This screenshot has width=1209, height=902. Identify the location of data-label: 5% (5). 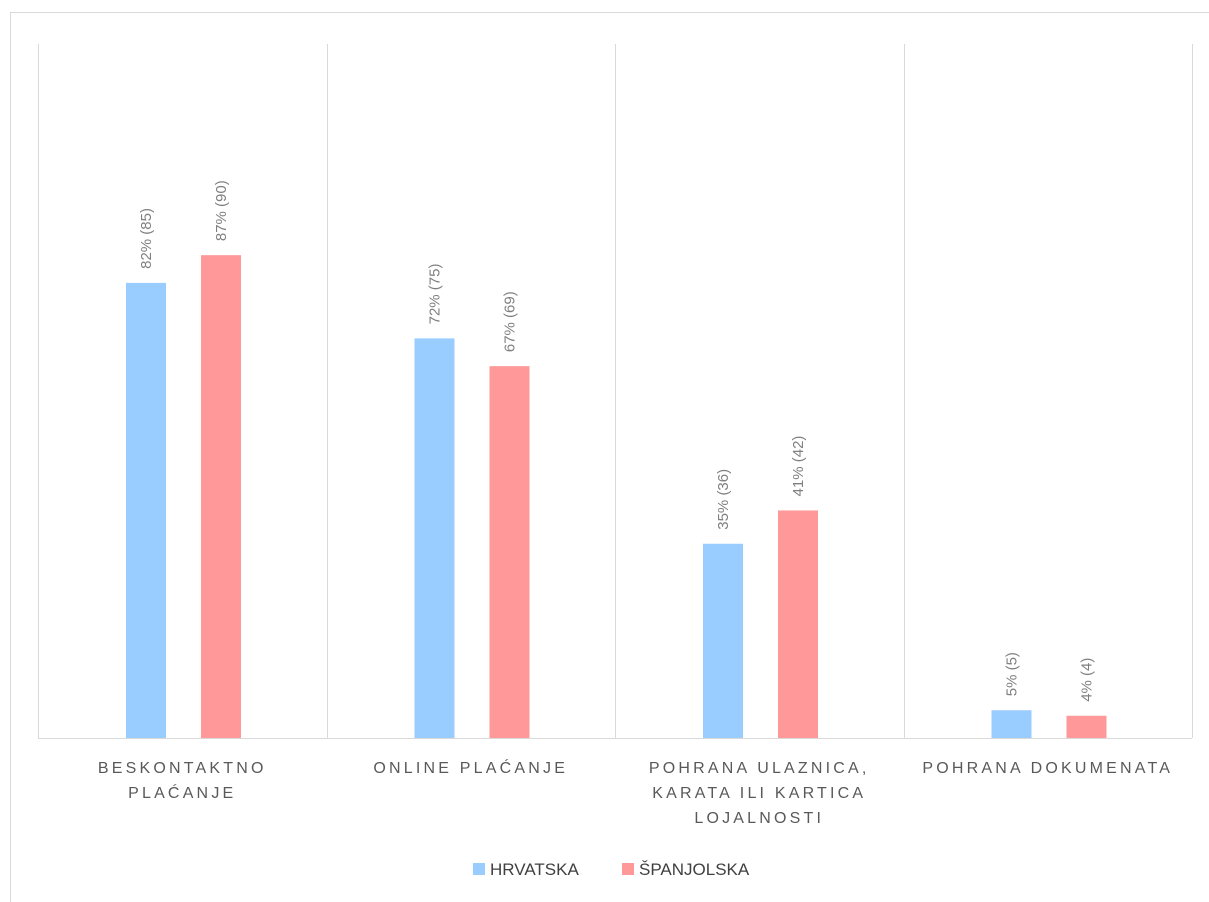
(1012, 674).